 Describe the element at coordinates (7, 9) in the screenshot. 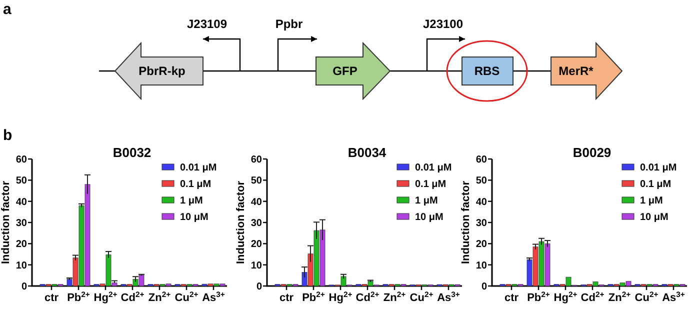

I see `text: a` at that location.